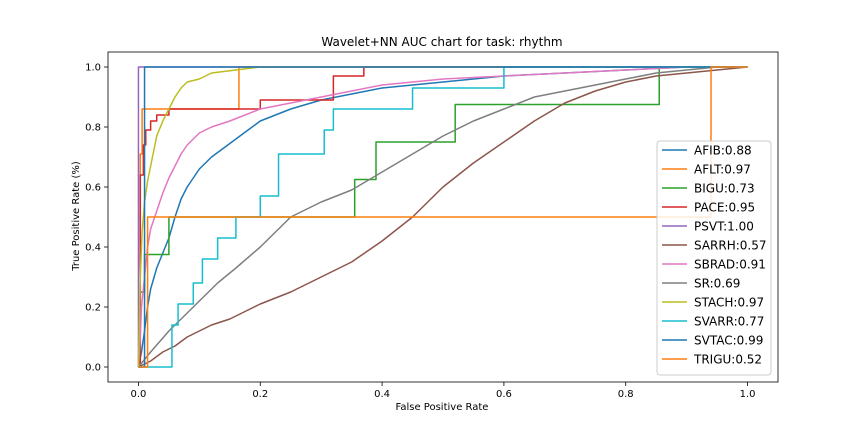 This screenshot has width=864, height=432. Describe the element at coordinates (441, 42) in the screenshot. I see `chart-title: Wavelet+NN AUC chart for task: rhythm` at that location.